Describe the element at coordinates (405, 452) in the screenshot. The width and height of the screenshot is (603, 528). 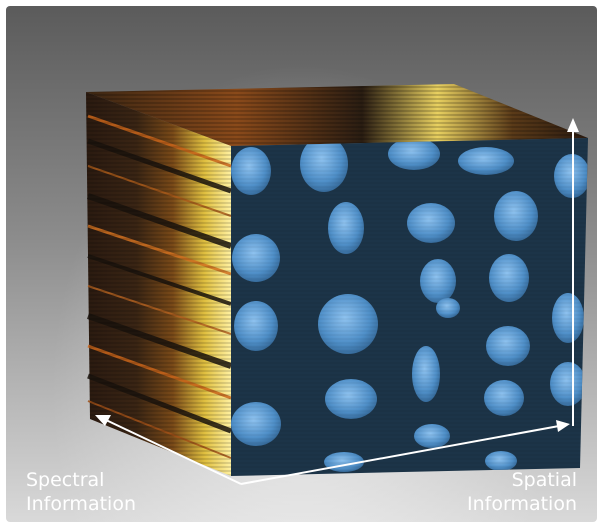
I see `spatial-axis-arrow-horizontal` at that location.